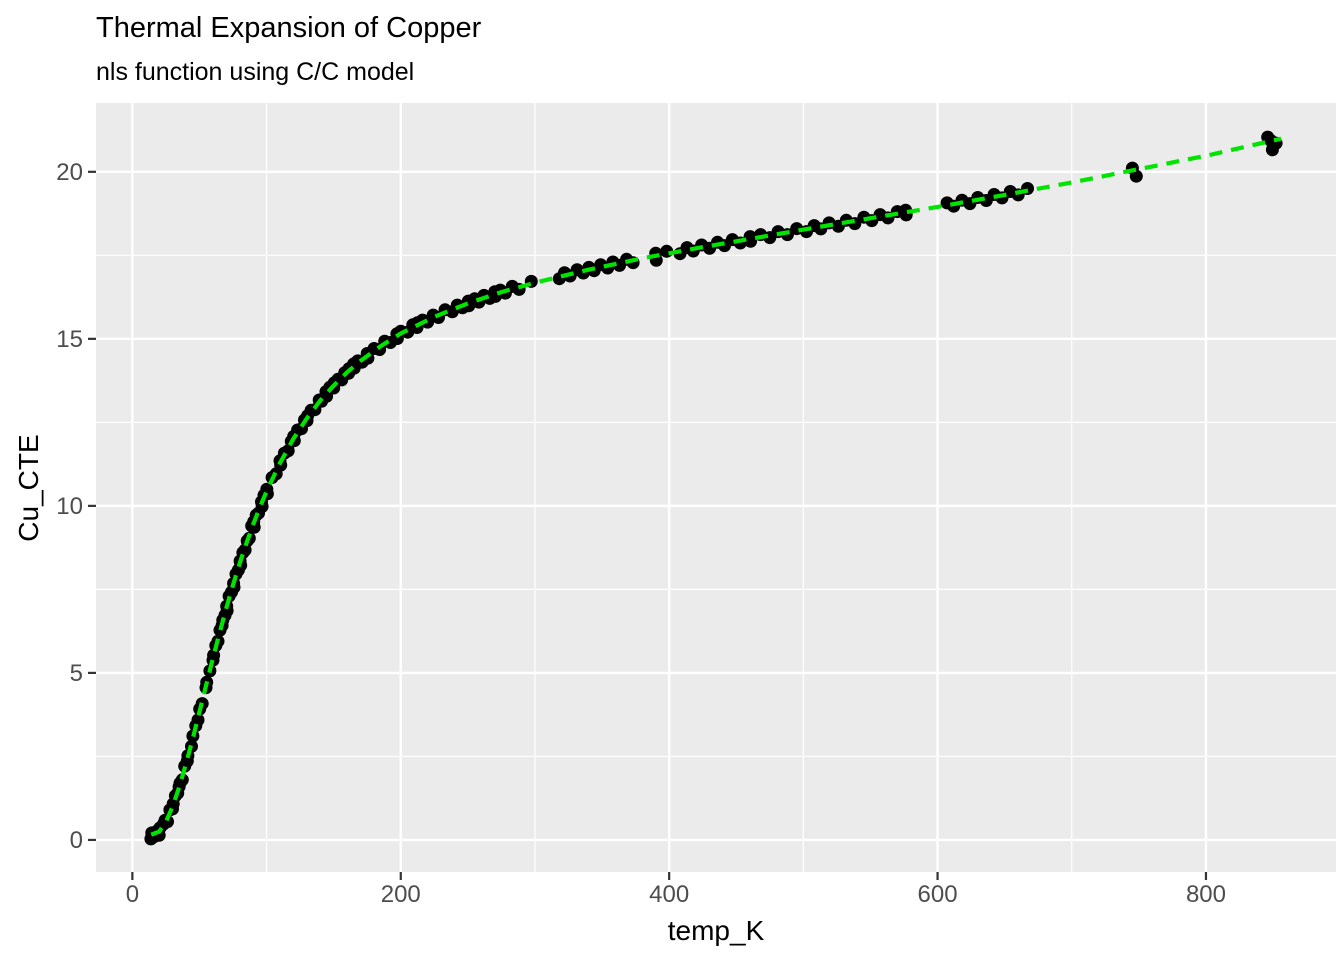 The height and width of the screenshot is (960, 1344). I want to click on svg-text: 15, so click(69, 339).